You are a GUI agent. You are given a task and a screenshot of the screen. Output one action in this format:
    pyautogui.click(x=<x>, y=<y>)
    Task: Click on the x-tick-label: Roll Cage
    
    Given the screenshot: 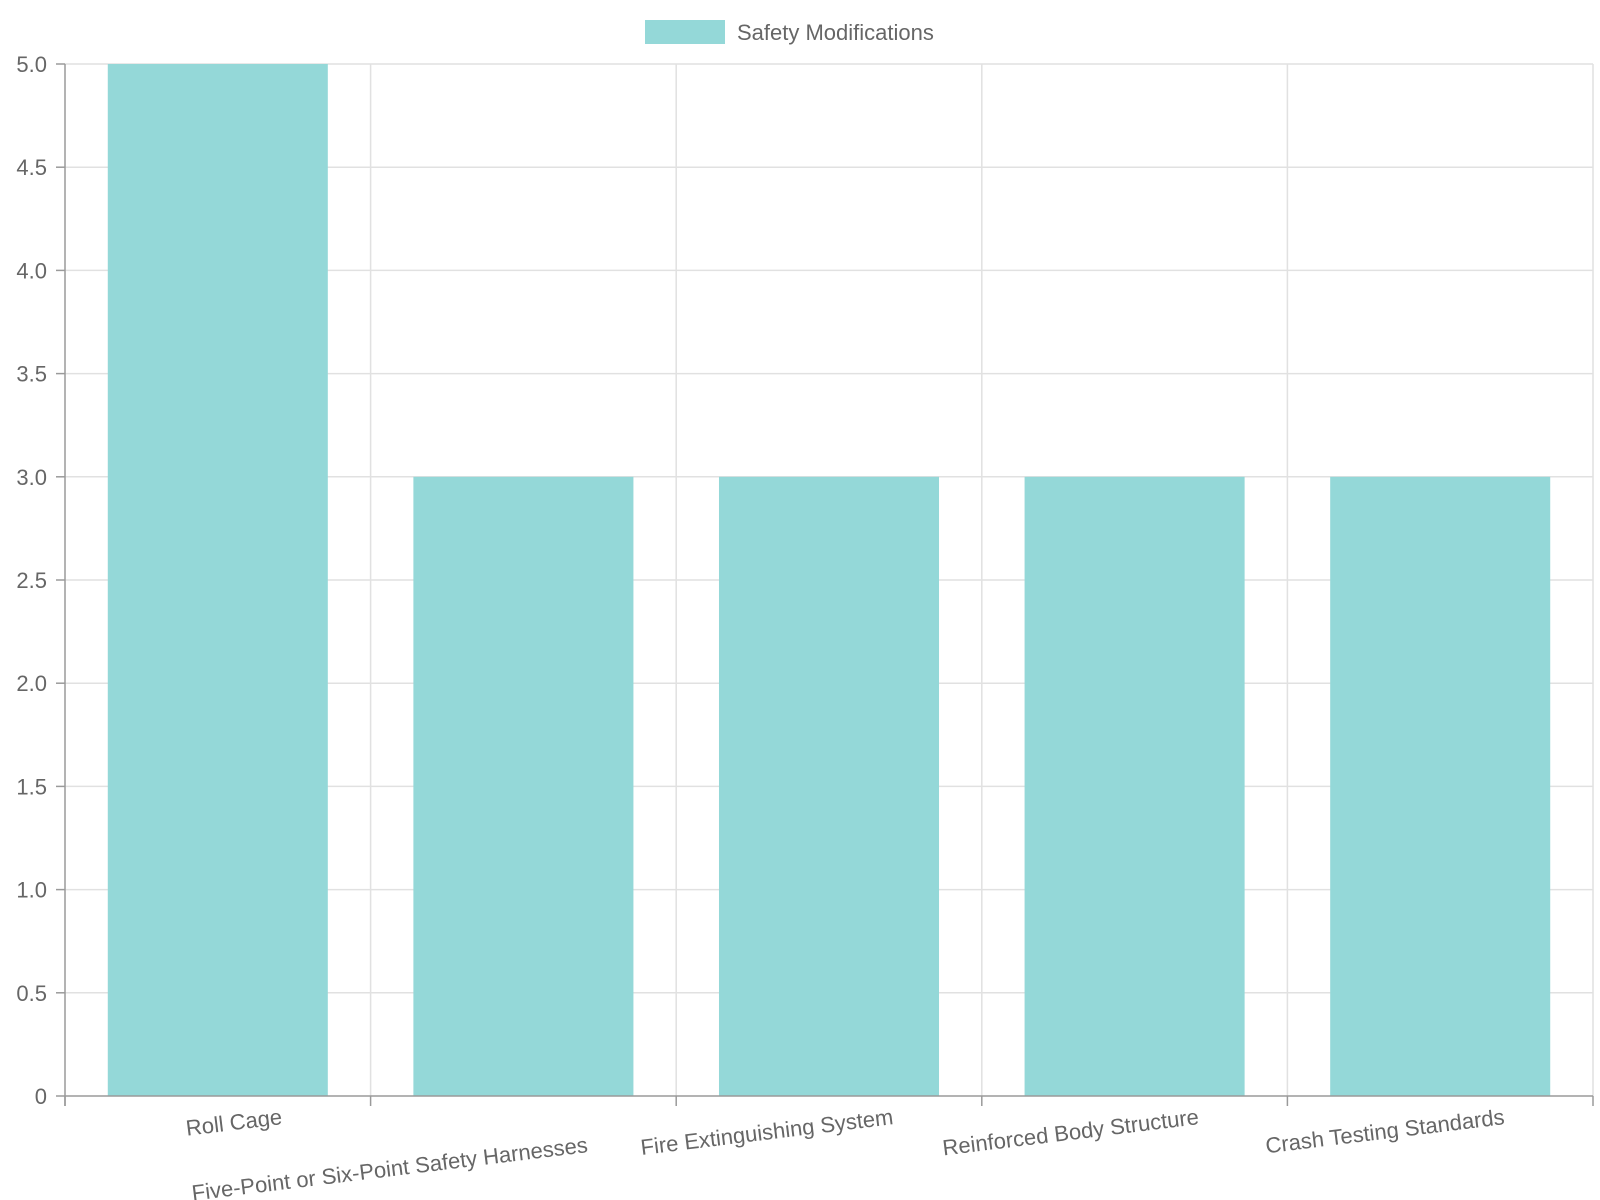 What is the action you would take?
    pyautogui.click(x=233, y=1122)
    